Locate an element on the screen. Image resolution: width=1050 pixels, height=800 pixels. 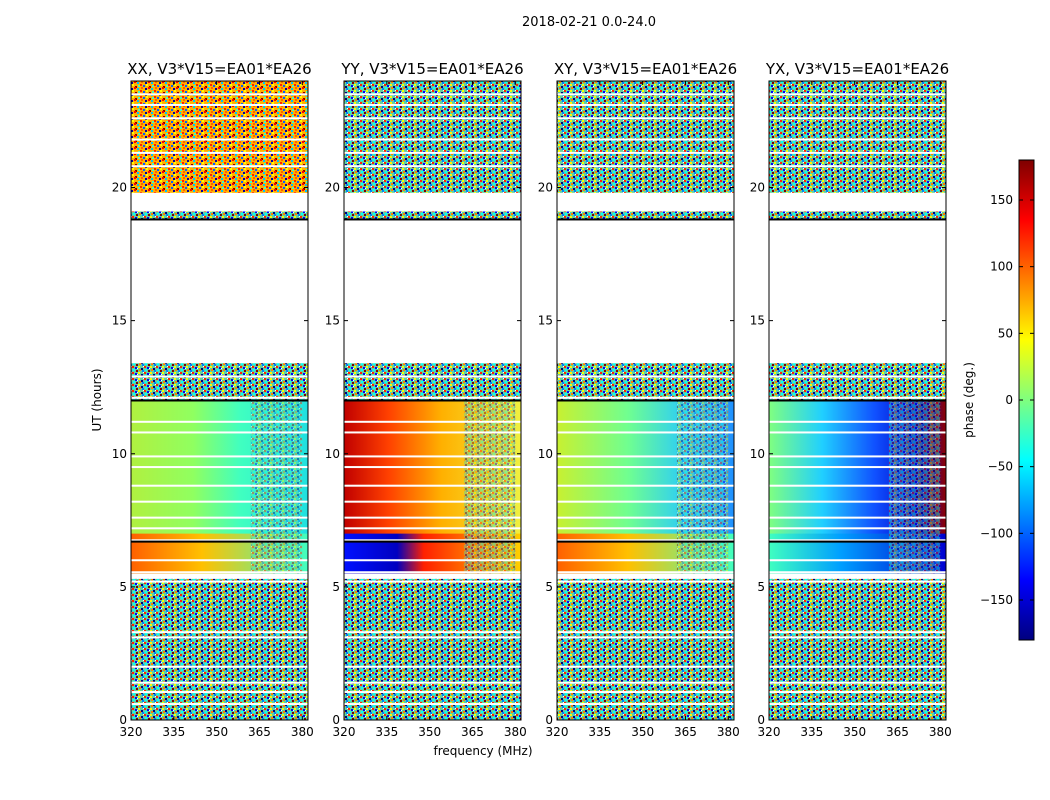
x-tick-label: 380 is located at coordinates (728, 732).